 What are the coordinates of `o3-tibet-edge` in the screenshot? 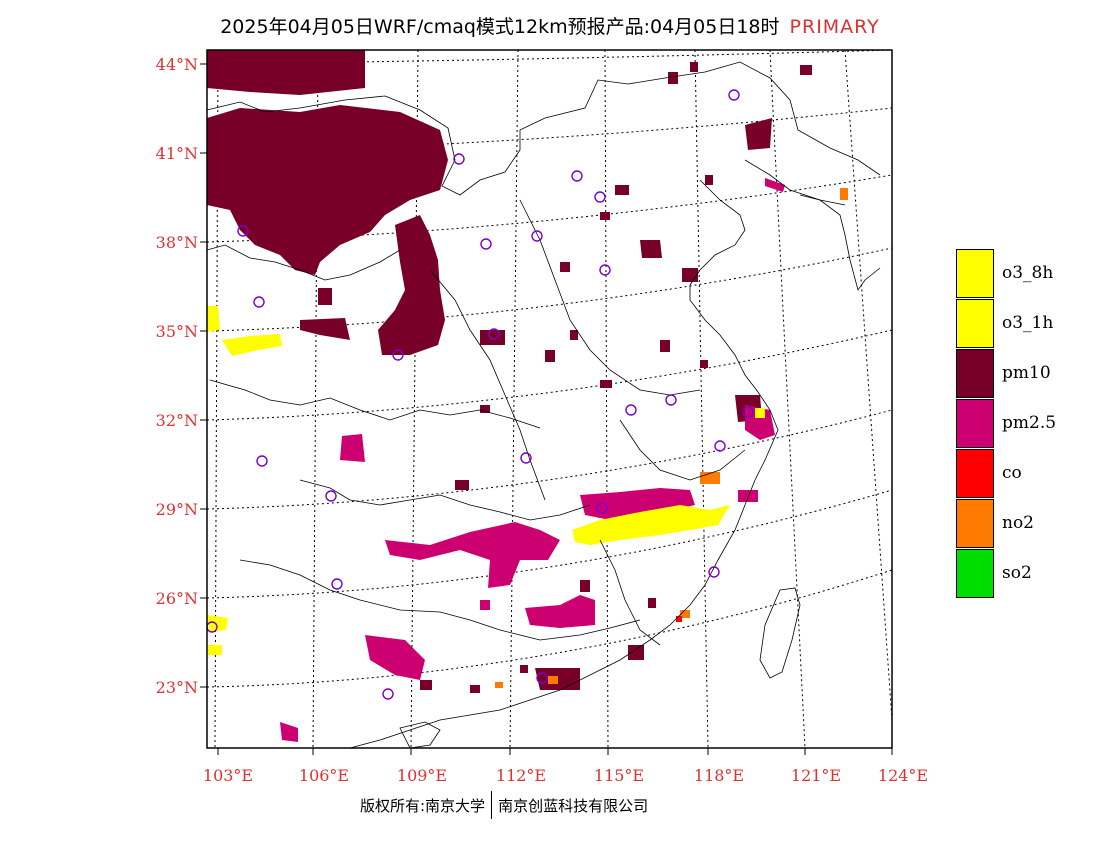 It's located at (213, 319).